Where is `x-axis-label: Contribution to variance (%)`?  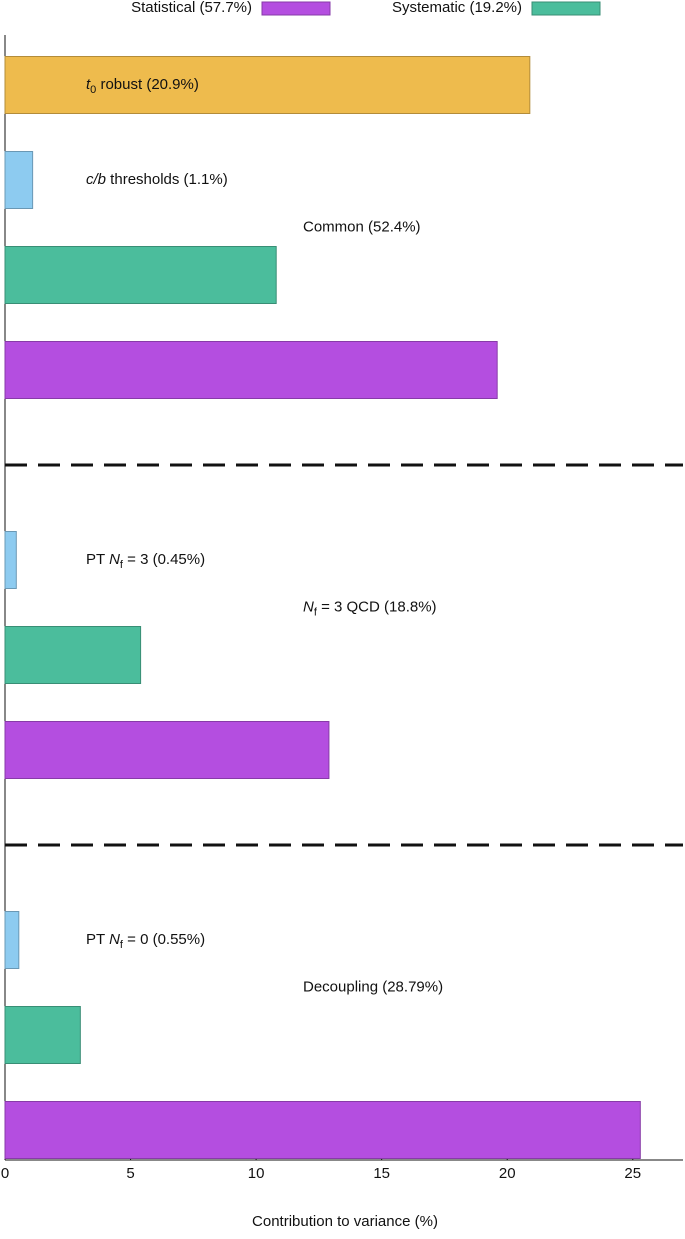 x-axis-label: Contribution to variance (%) is located at coordinates (345, 1221).